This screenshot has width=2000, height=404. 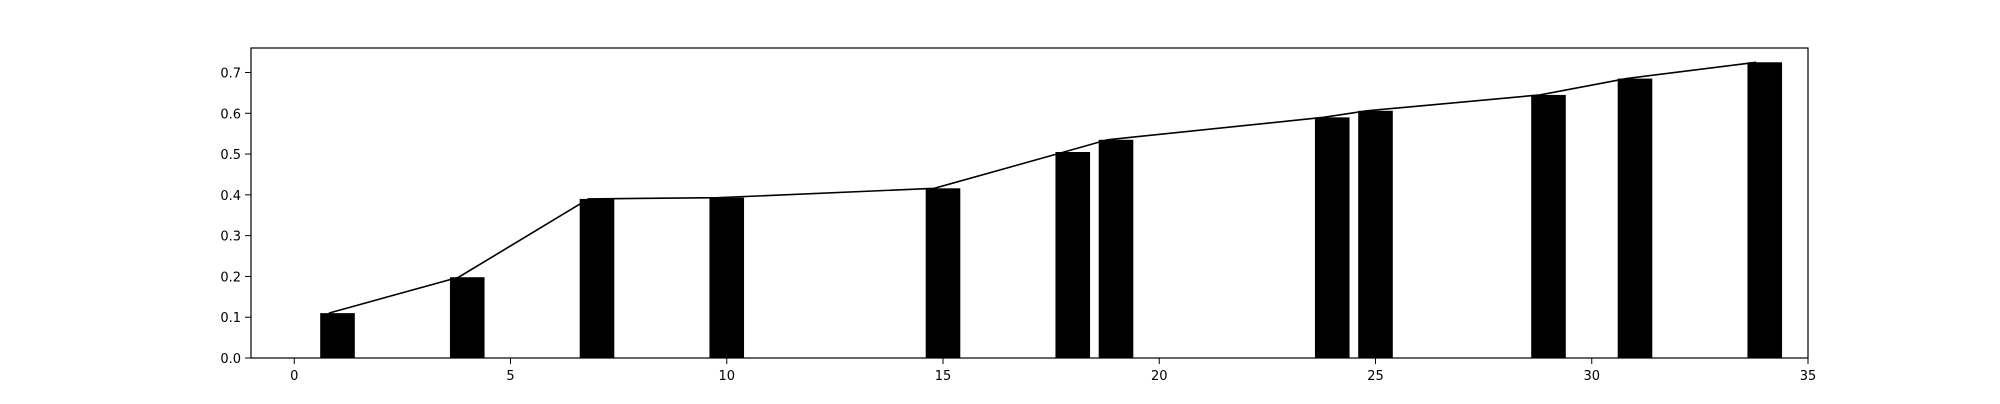 I want to click on y-tick-label: 0.6, so click(x=230, y=114).